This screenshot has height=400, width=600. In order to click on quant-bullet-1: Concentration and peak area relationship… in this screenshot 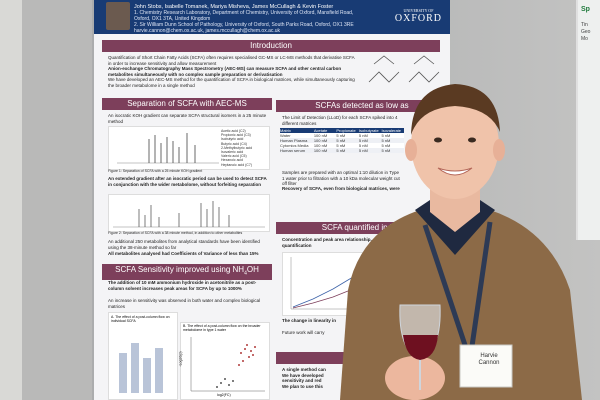, I will do `click(337, 242)`.